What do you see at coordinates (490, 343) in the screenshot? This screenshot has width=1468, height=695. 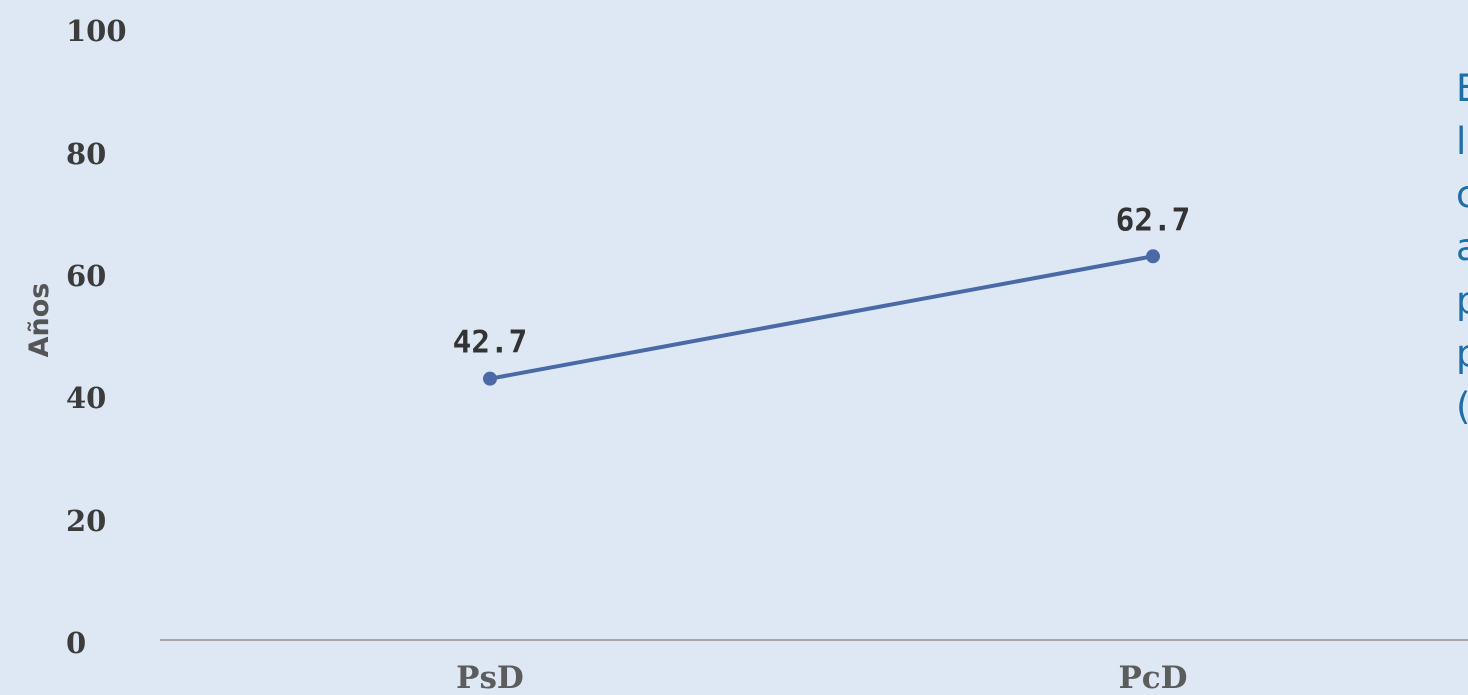 I see `data-label: 42.7` at bounding box center [490, 343].